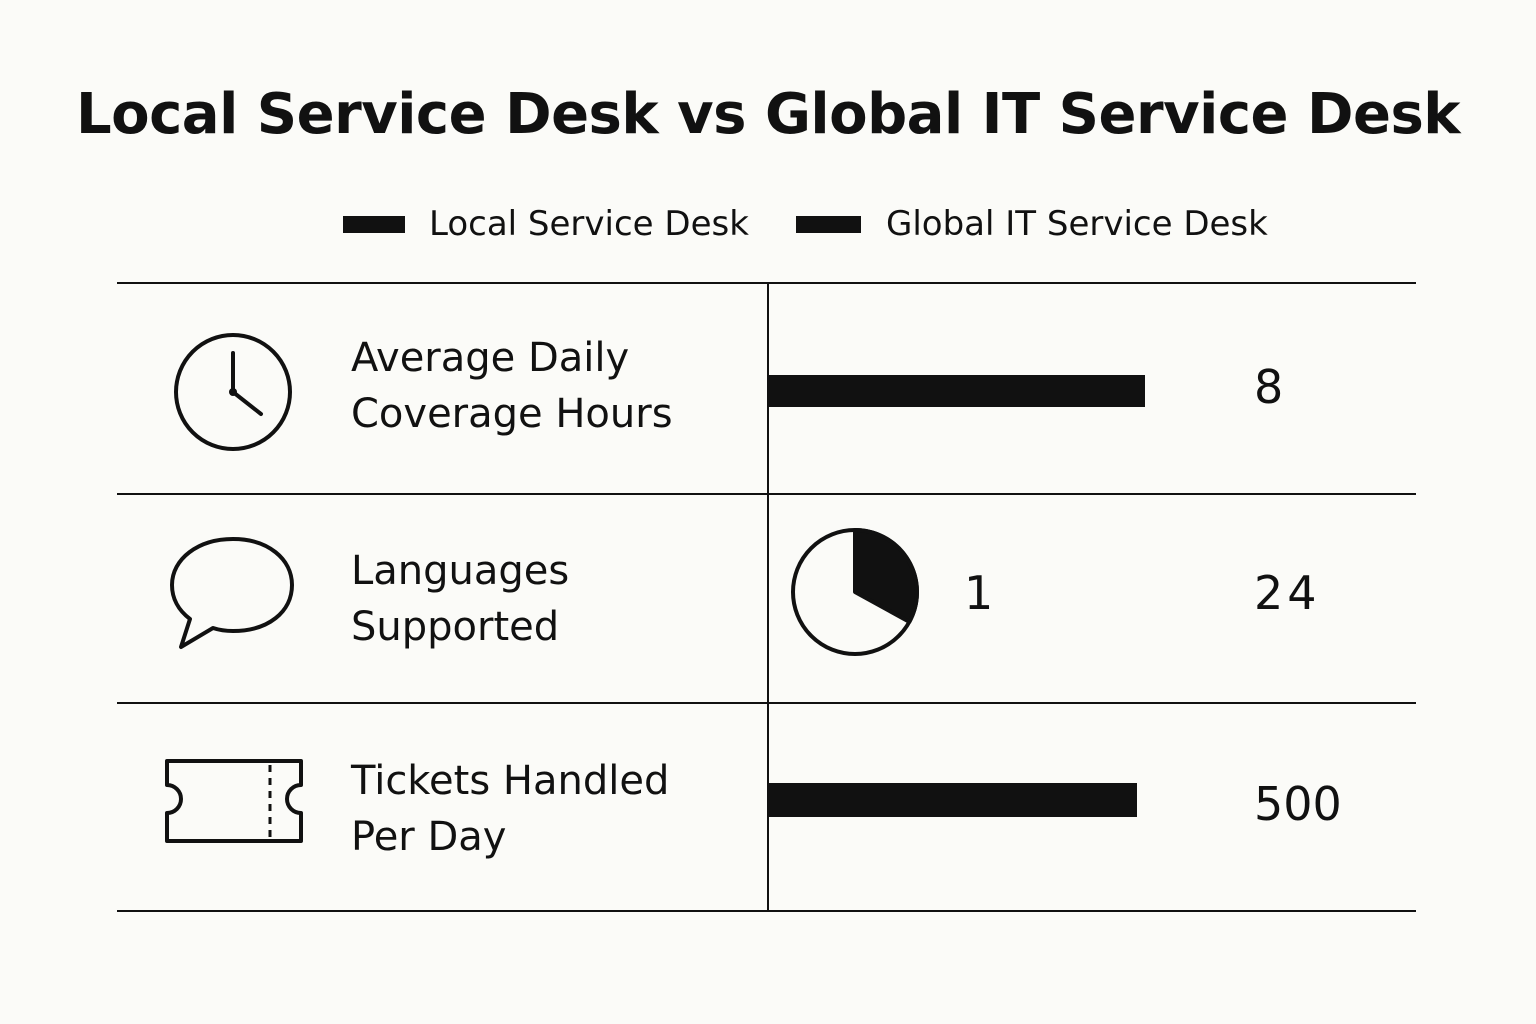 This screenshot has height=1024, width=1536. I want to click on legend-label-global: Global IT Service Desk, so click(1077, 224).